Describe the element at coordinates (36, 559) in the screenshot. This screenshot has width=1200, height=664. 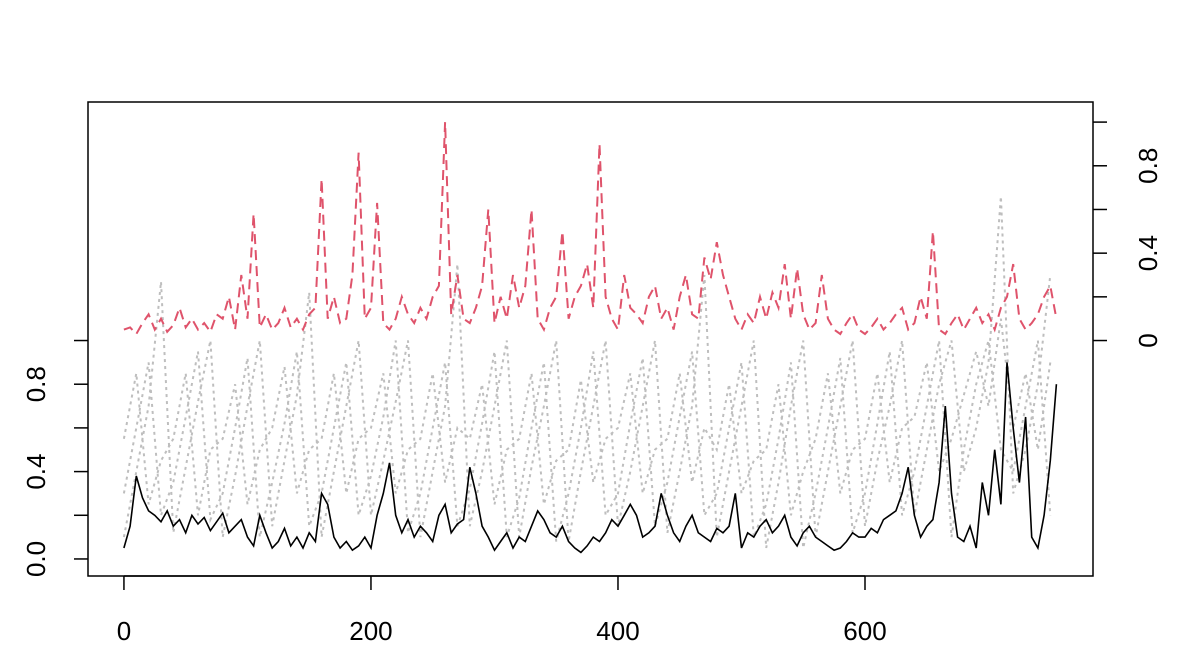
I see `y-tick-label: 0.0` at that location.